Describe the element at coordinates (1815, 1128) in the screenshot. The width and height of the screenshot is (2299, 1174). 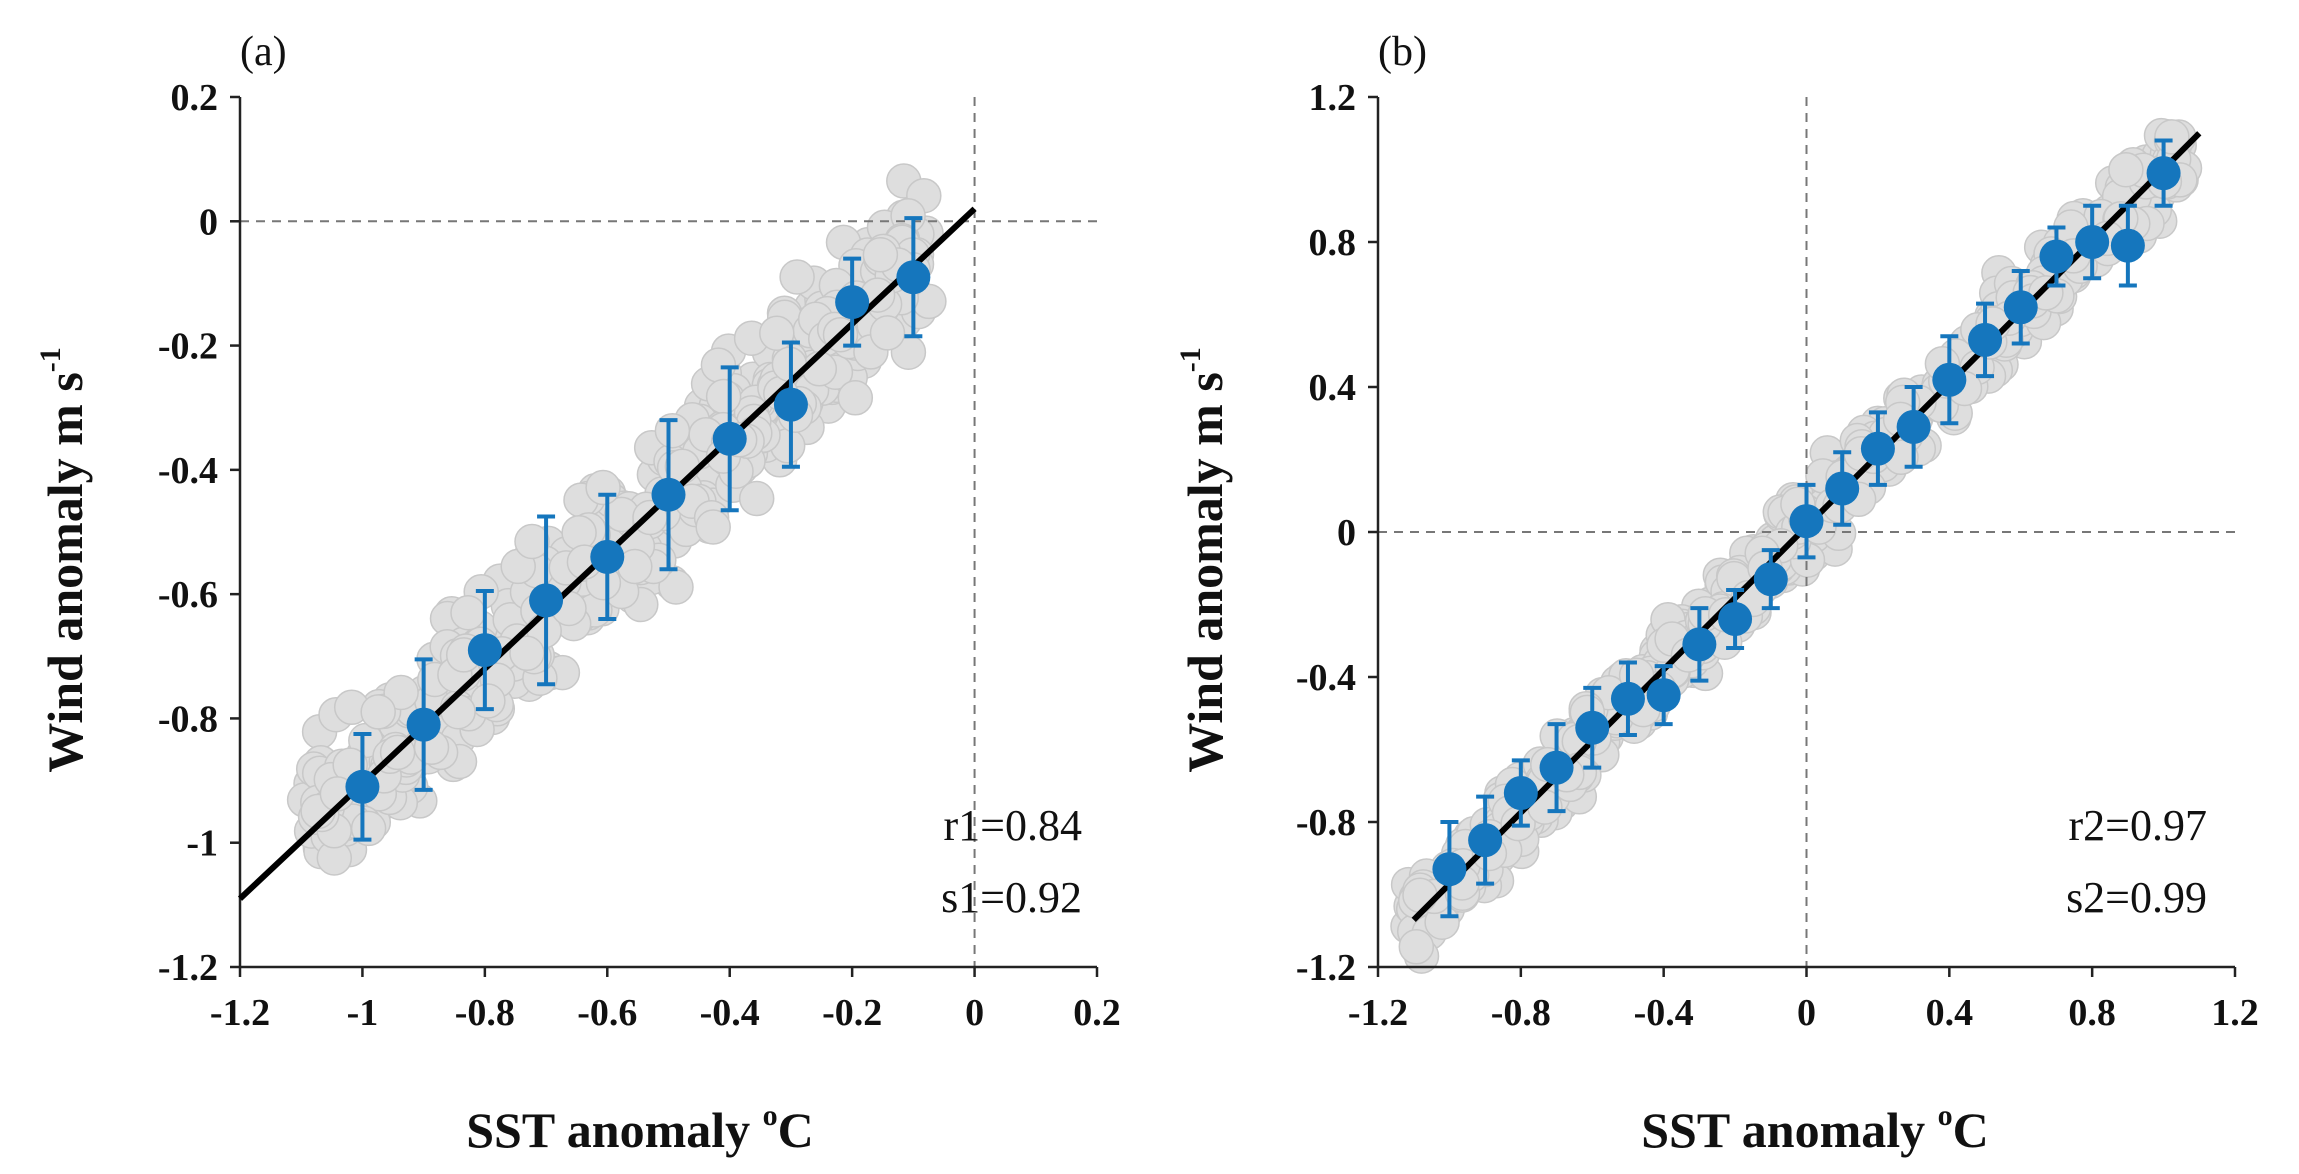
I see `panel-b-xlabel: SST anomaly oC` at that location.